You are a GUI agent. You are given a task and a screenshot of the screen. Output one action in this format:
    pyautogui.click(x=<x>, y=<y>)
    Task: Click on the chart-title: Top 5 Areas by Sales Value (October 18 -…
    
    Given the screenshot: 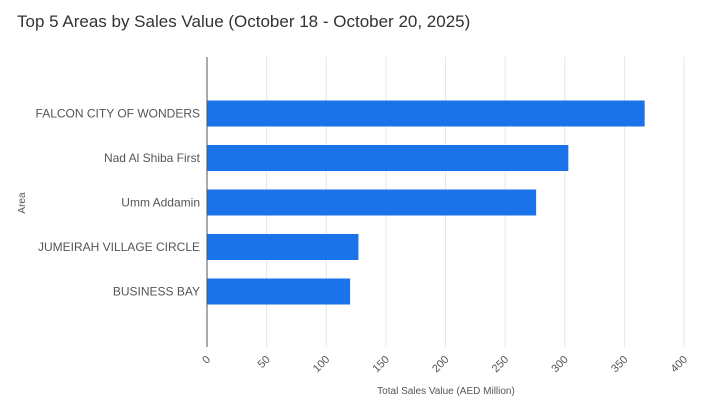 What is the action you would take?
    pyautogui.click(x=244, y=21)
    